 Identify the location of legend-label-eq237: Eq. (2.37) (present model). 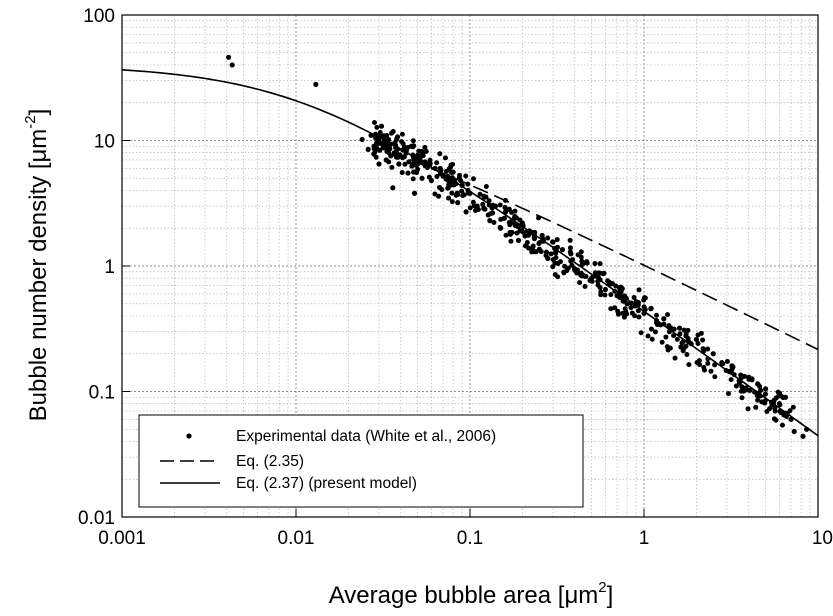
(326, 483).